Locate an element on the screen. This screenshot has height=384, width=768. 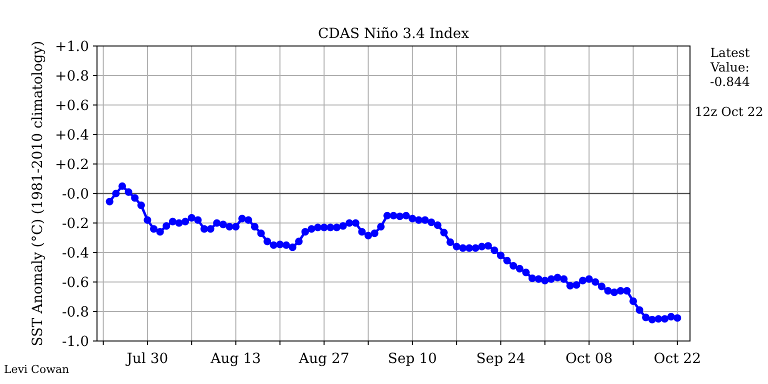
x-tick-label: Oct 22 is located at coordinates (677, 359).